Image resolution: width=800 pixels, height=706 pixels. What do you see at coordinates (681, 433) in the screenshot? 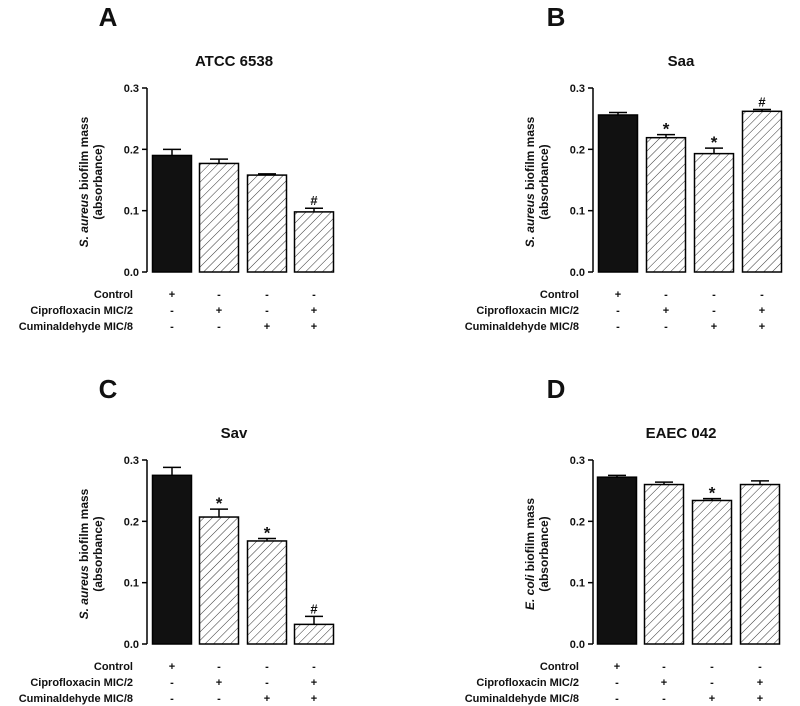
I see `chart-title: EAEC 042` at bounding box center [681, 433].